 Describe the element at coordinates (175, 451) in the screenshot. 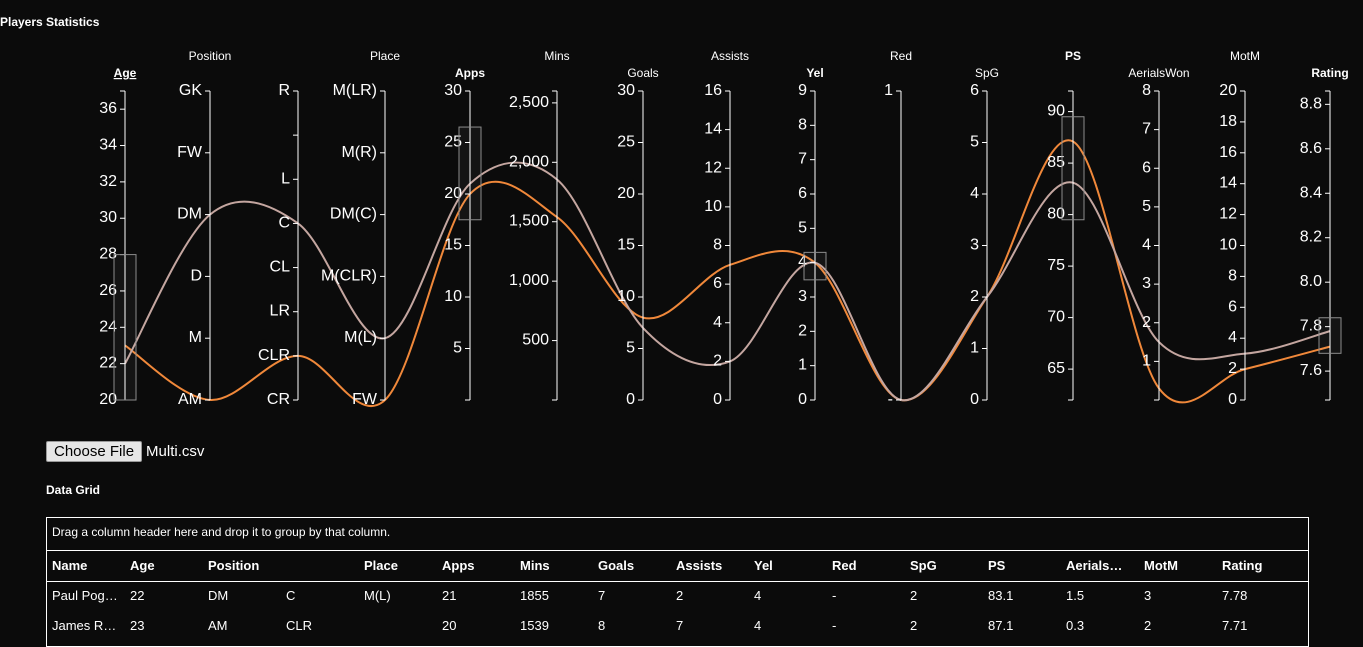

I see `file-name: Multi.csv` at that location.